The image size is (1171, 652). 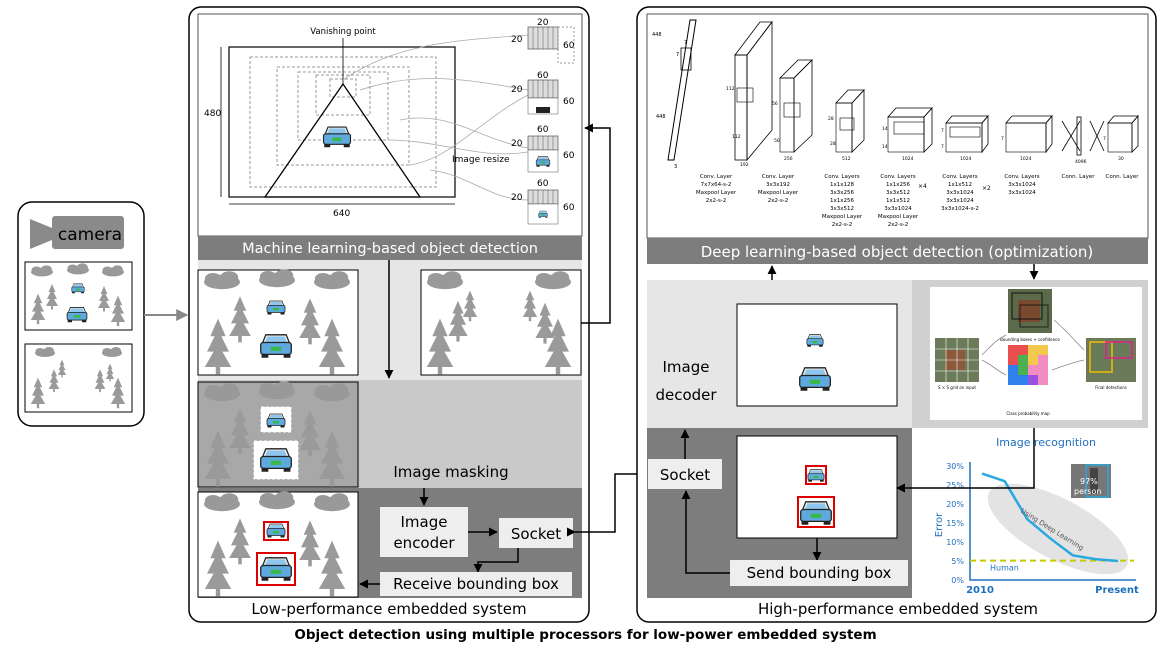 I want to click on channel-4096: 4096, so click(x=1081, y=162).